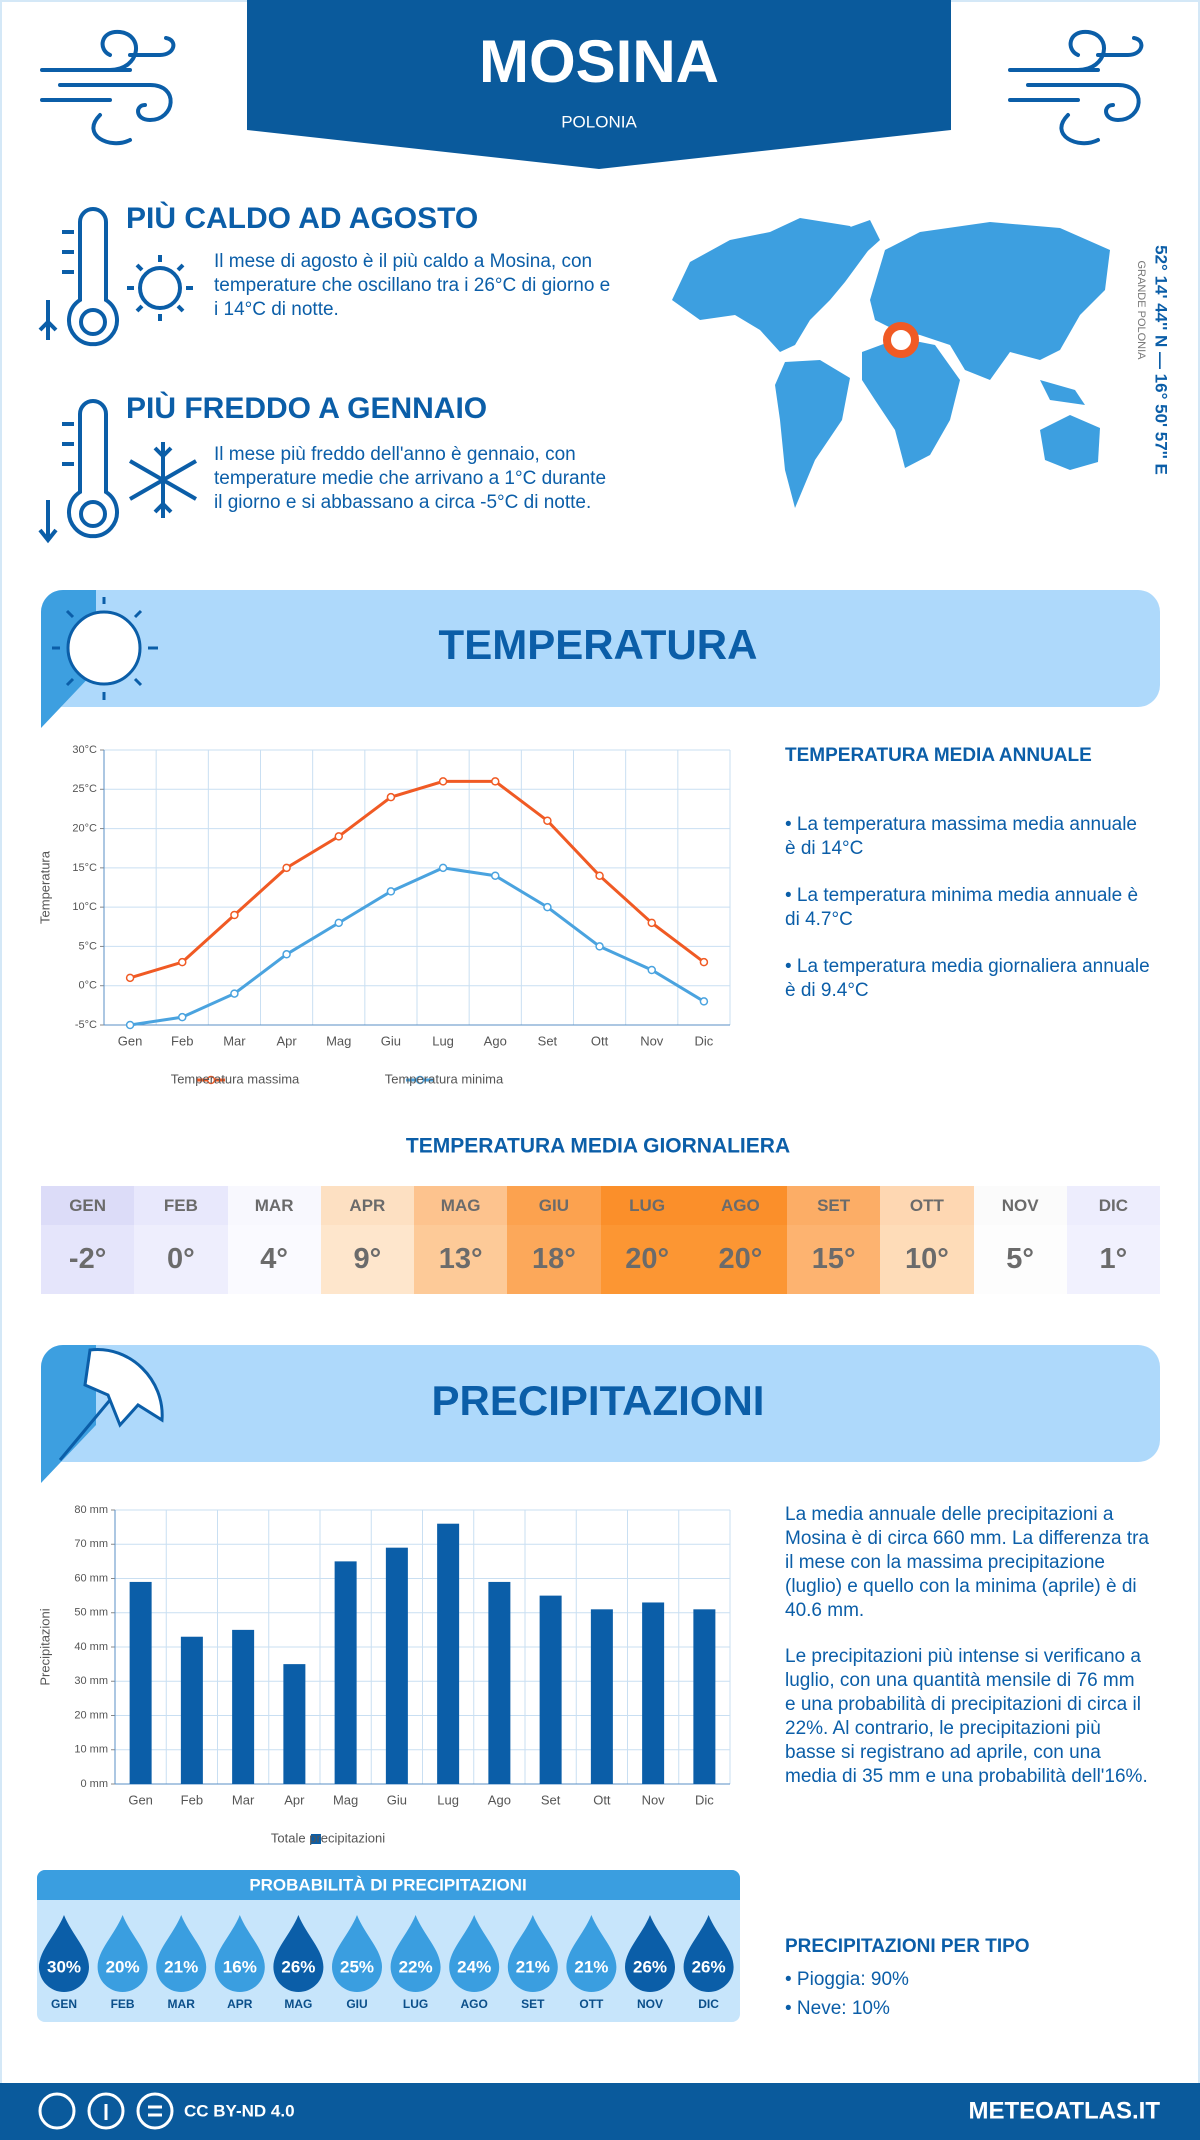 The height and width of the screenshot is (2140, 1200). Describe the element at coordinates (1141, 310) in the screenshot. I see `region: GRANDE POLONIA` at that location.